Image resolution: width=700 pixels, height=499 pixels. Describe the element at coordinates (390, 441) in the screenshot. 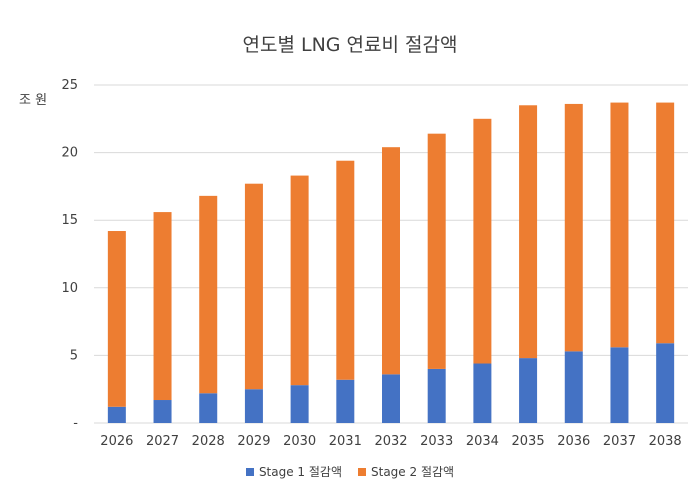

I see `x-tick-label: 2032` at that location.